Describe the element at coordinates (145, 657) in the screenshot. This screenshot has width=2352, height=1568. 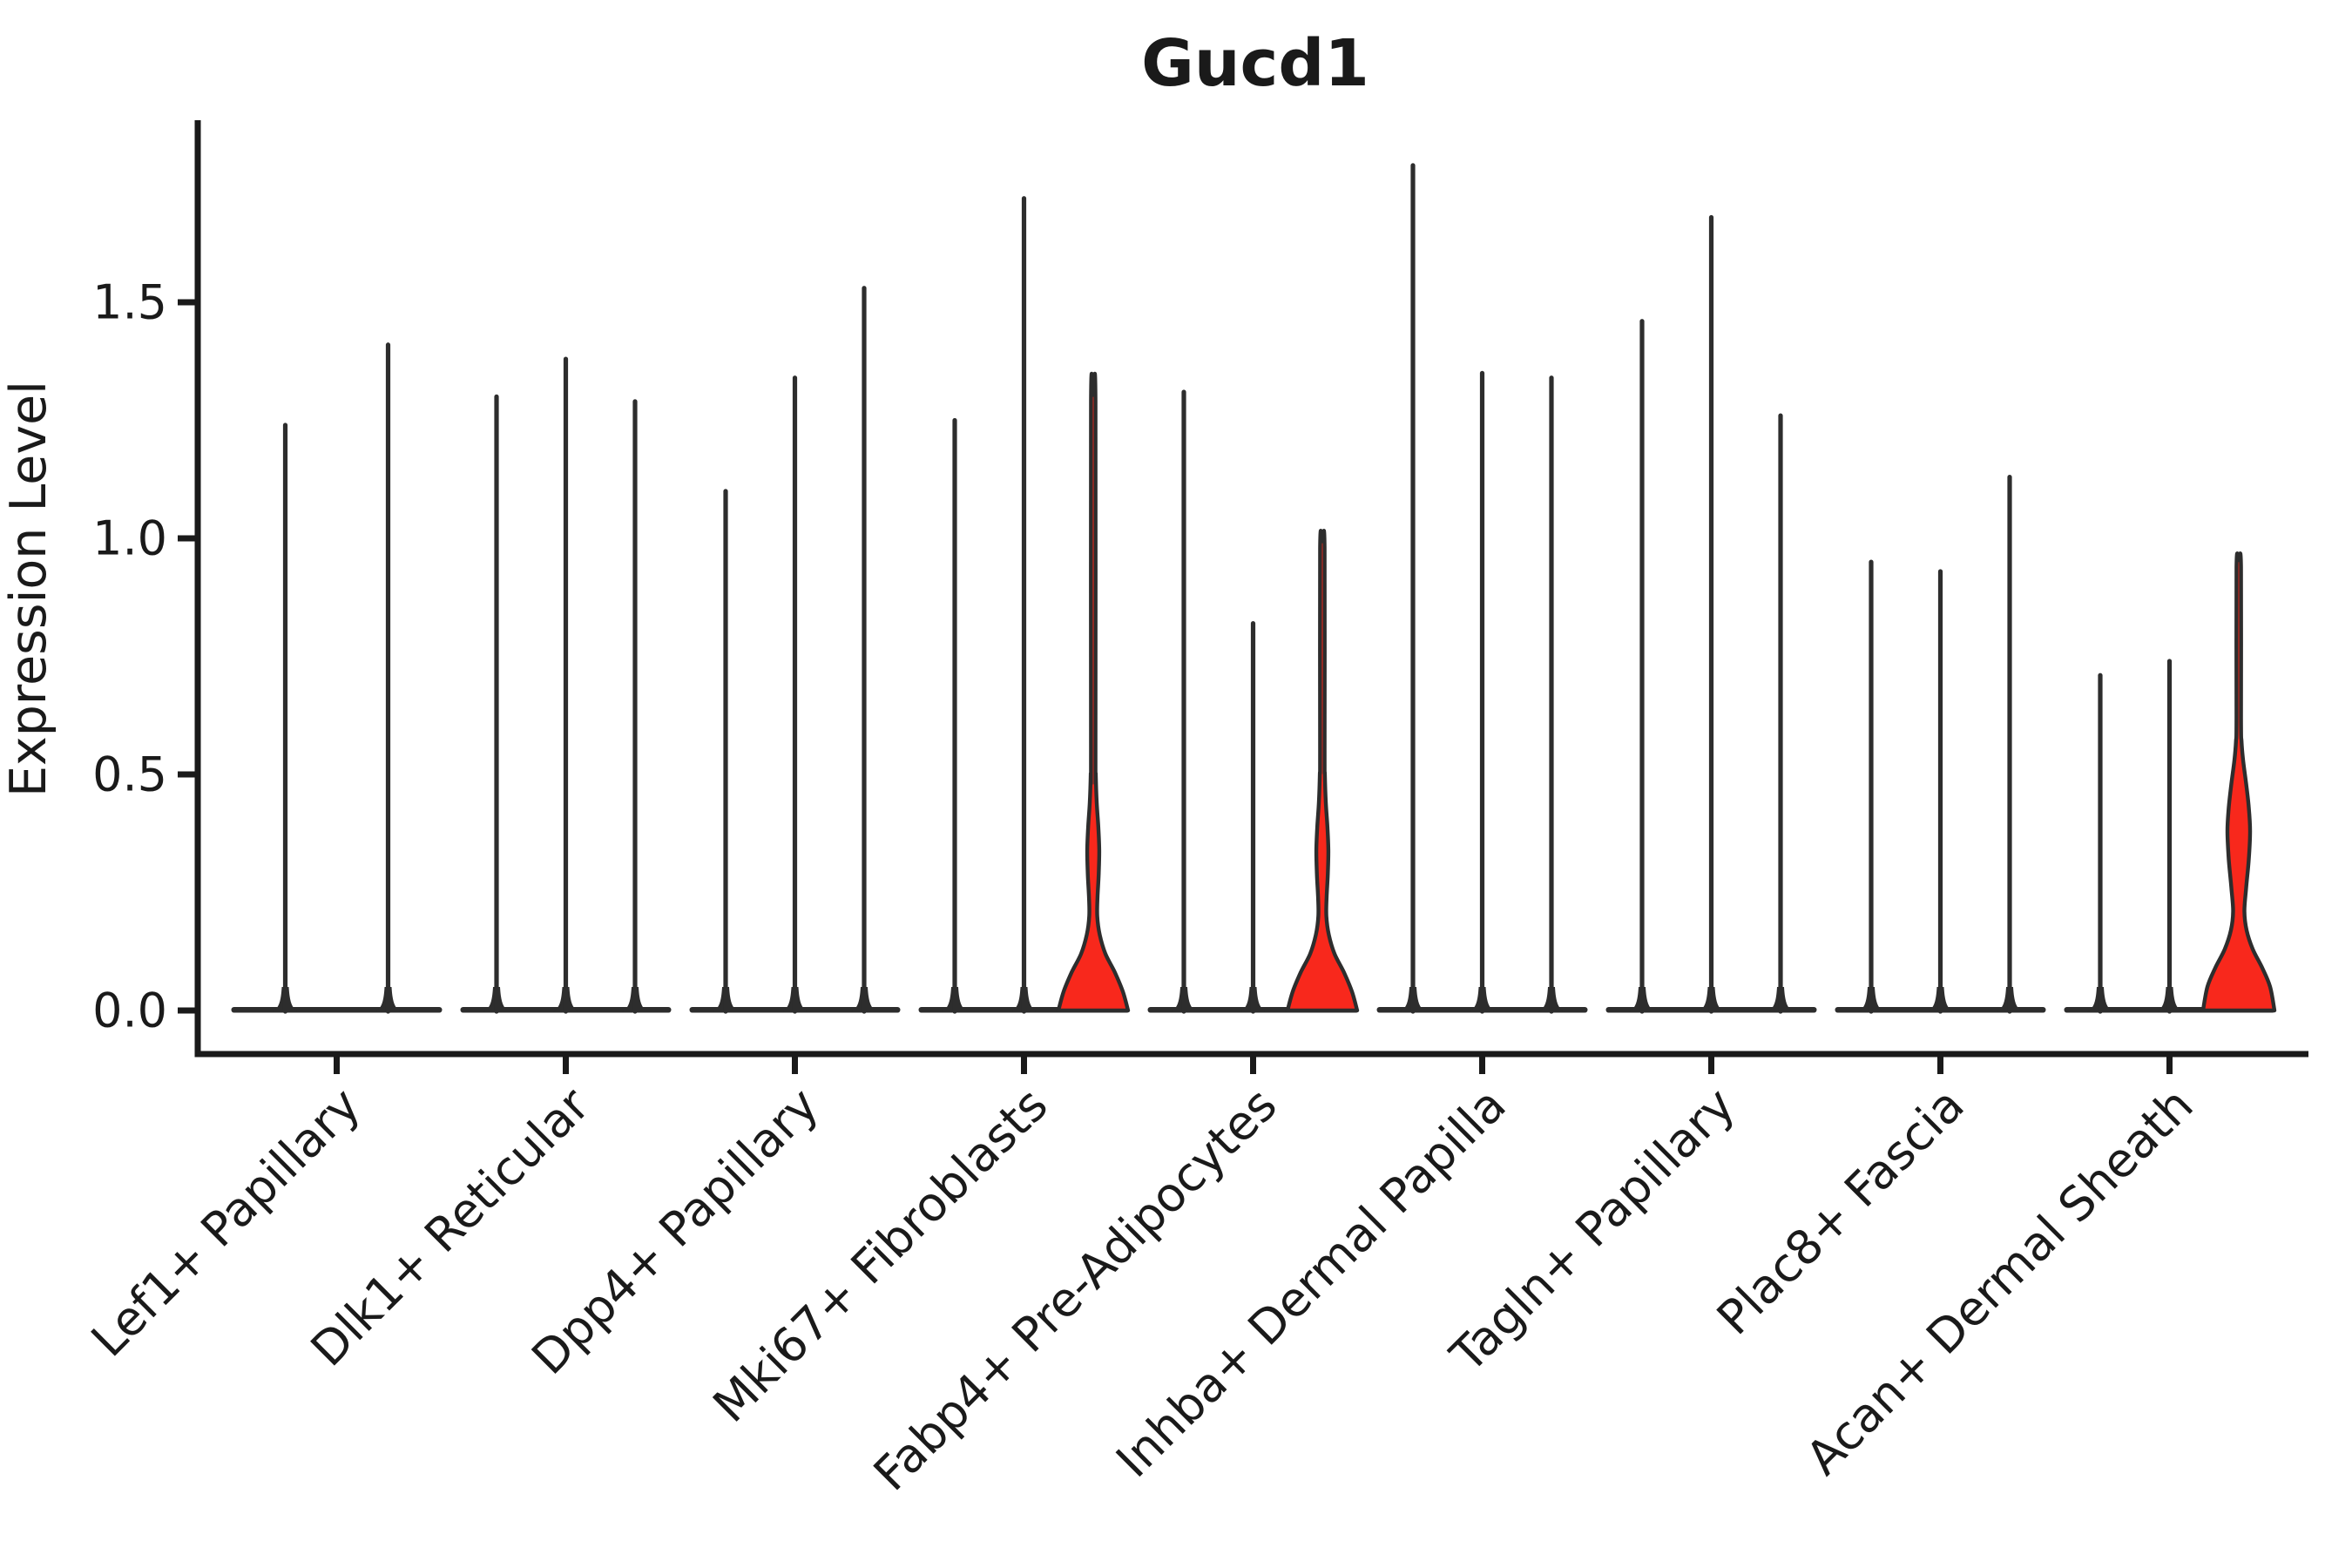
I see `y-axis-ticks: 0.0 0.5 1.0 1.5` at that location.